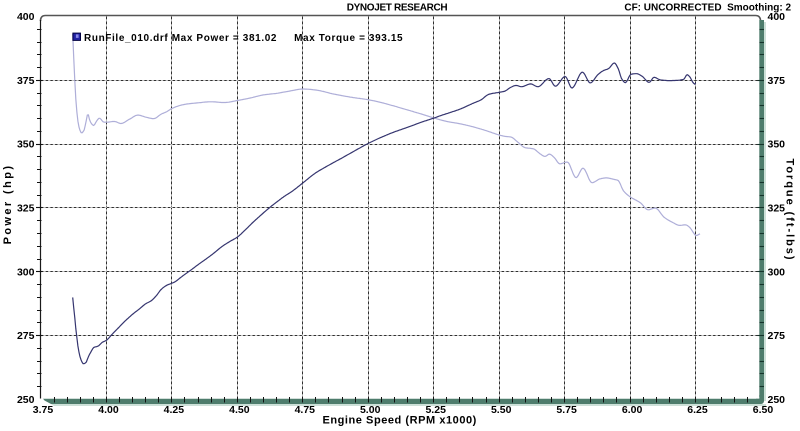 Image resolution: width=800 pixels, height=431 pixels. What do you see at coordinates (108, 410) in the screenshot?
I see `svg-text: 4.00` at bounding box center [108, 410].